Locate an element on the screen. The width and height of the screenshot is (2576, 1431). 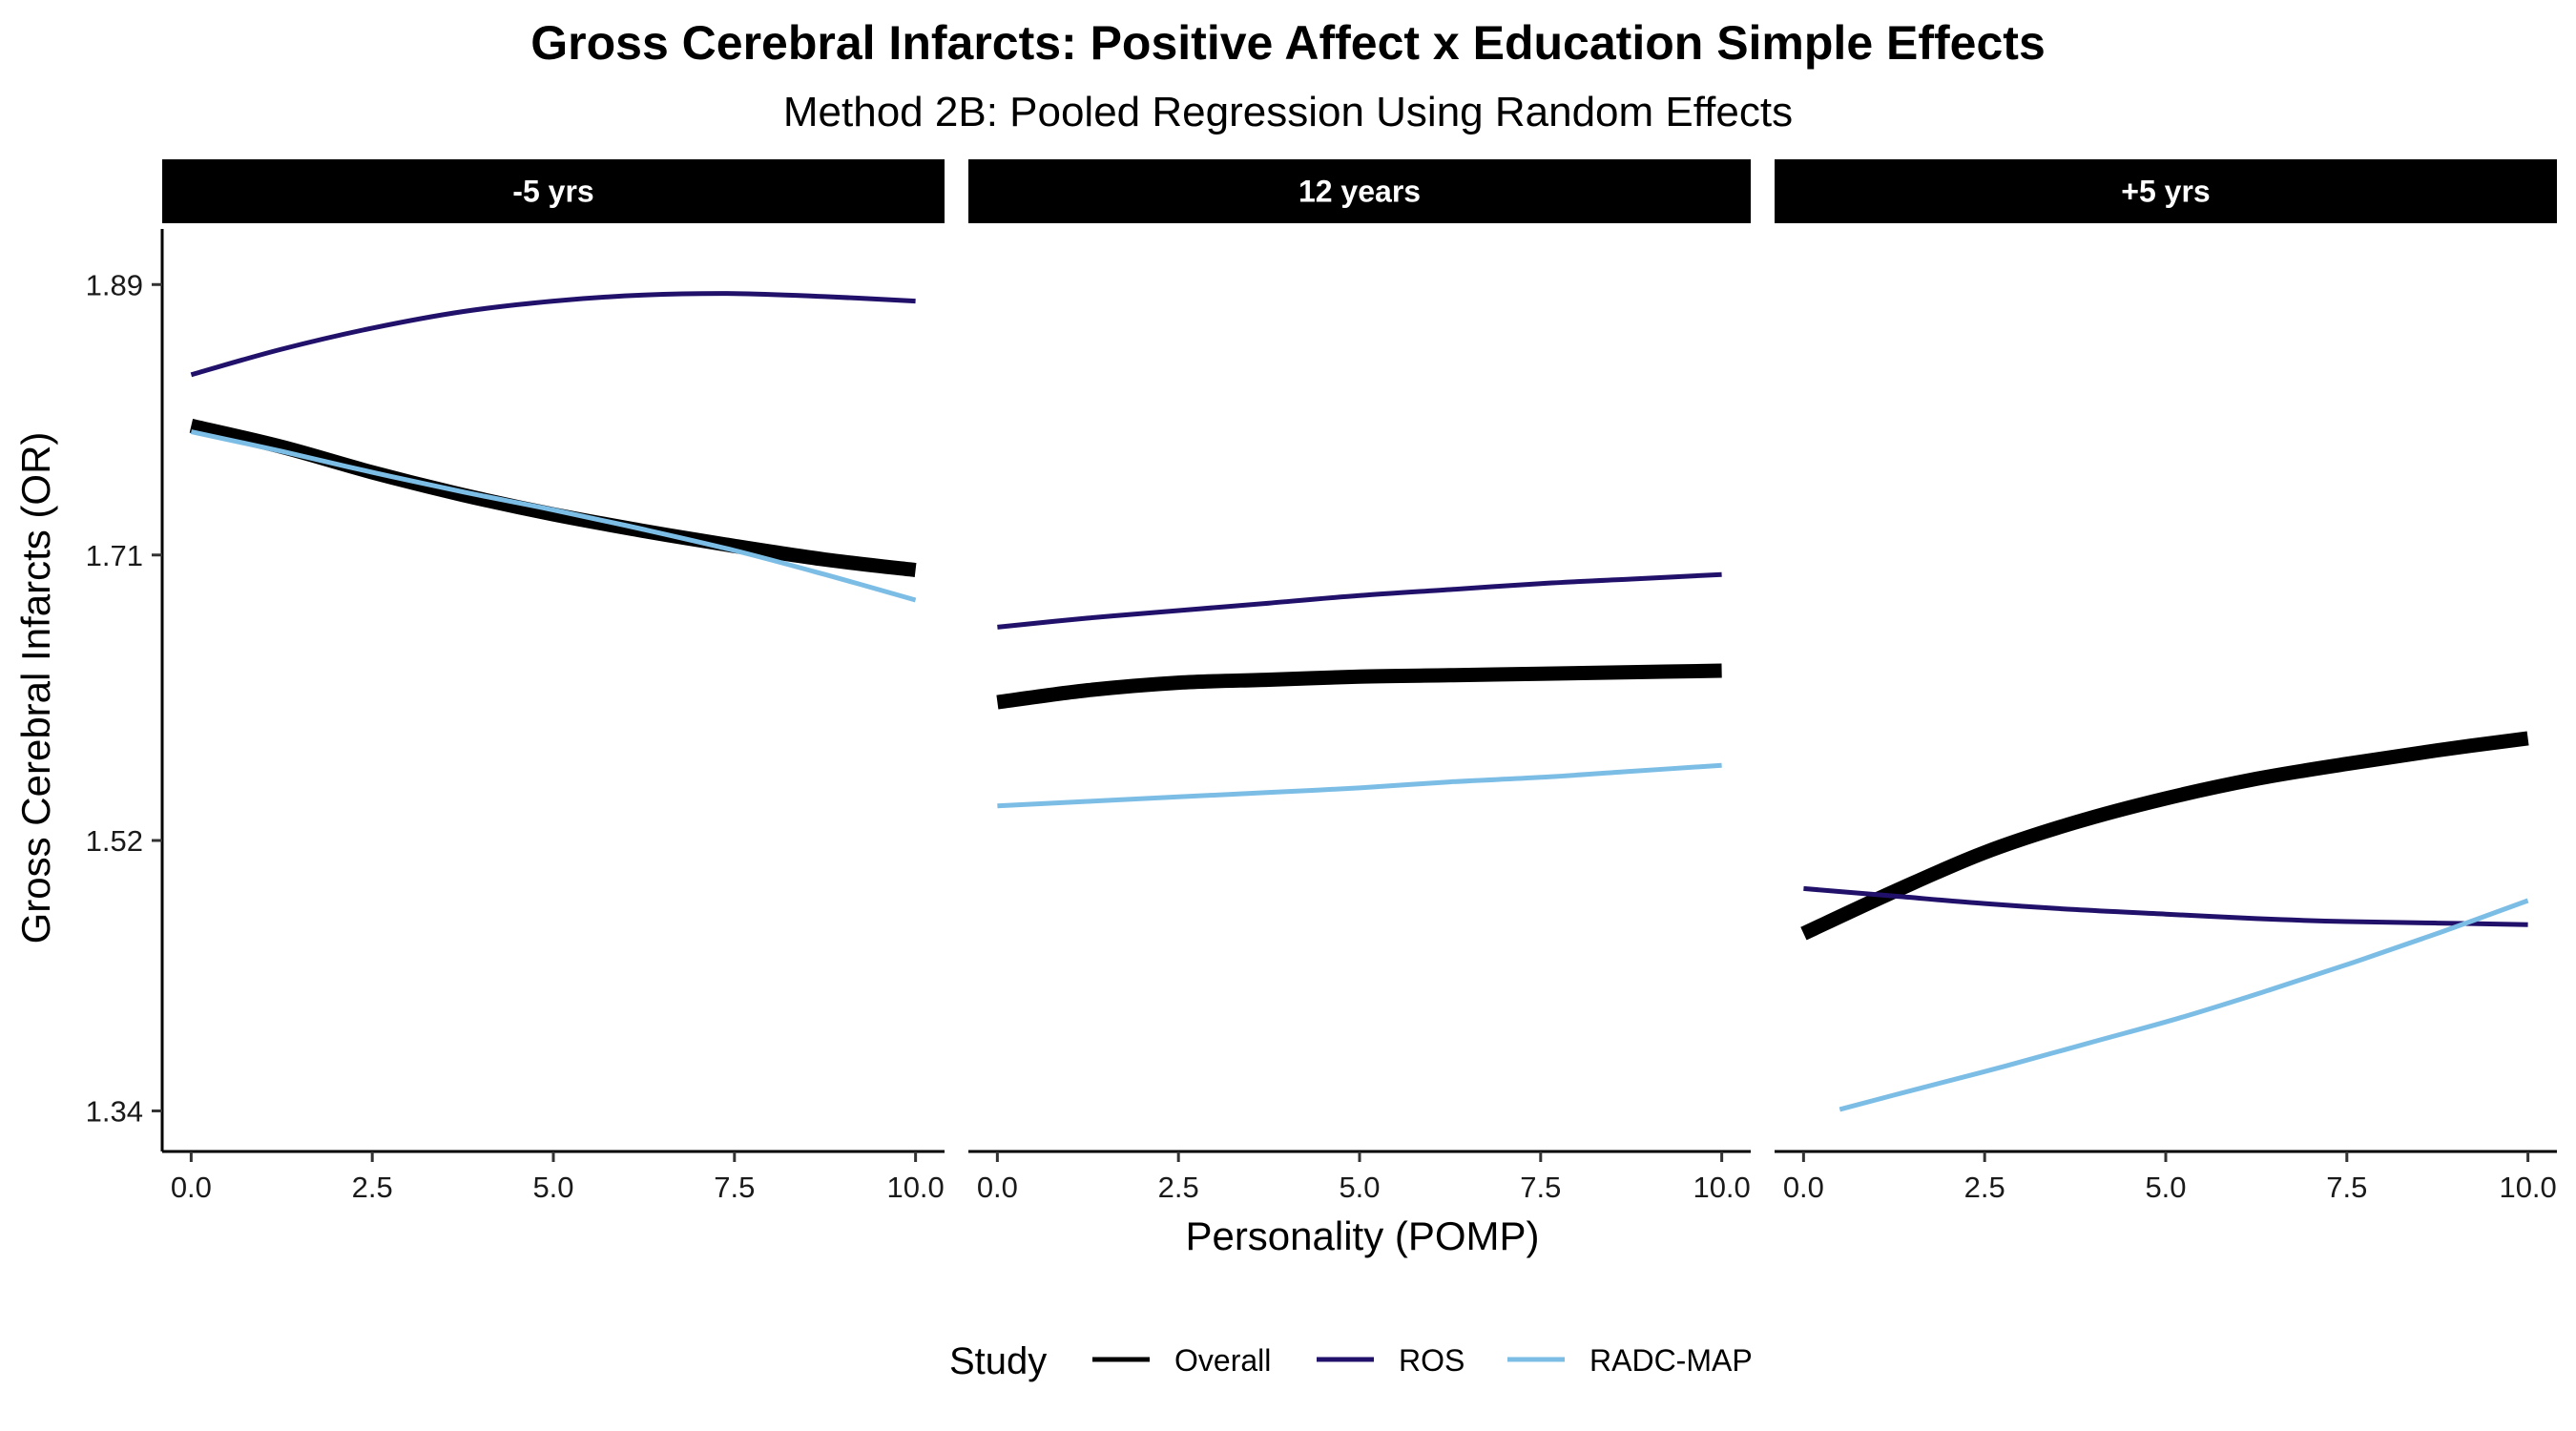
facet-strip-label: +5 yrs is located at coordinates (2165, 192).